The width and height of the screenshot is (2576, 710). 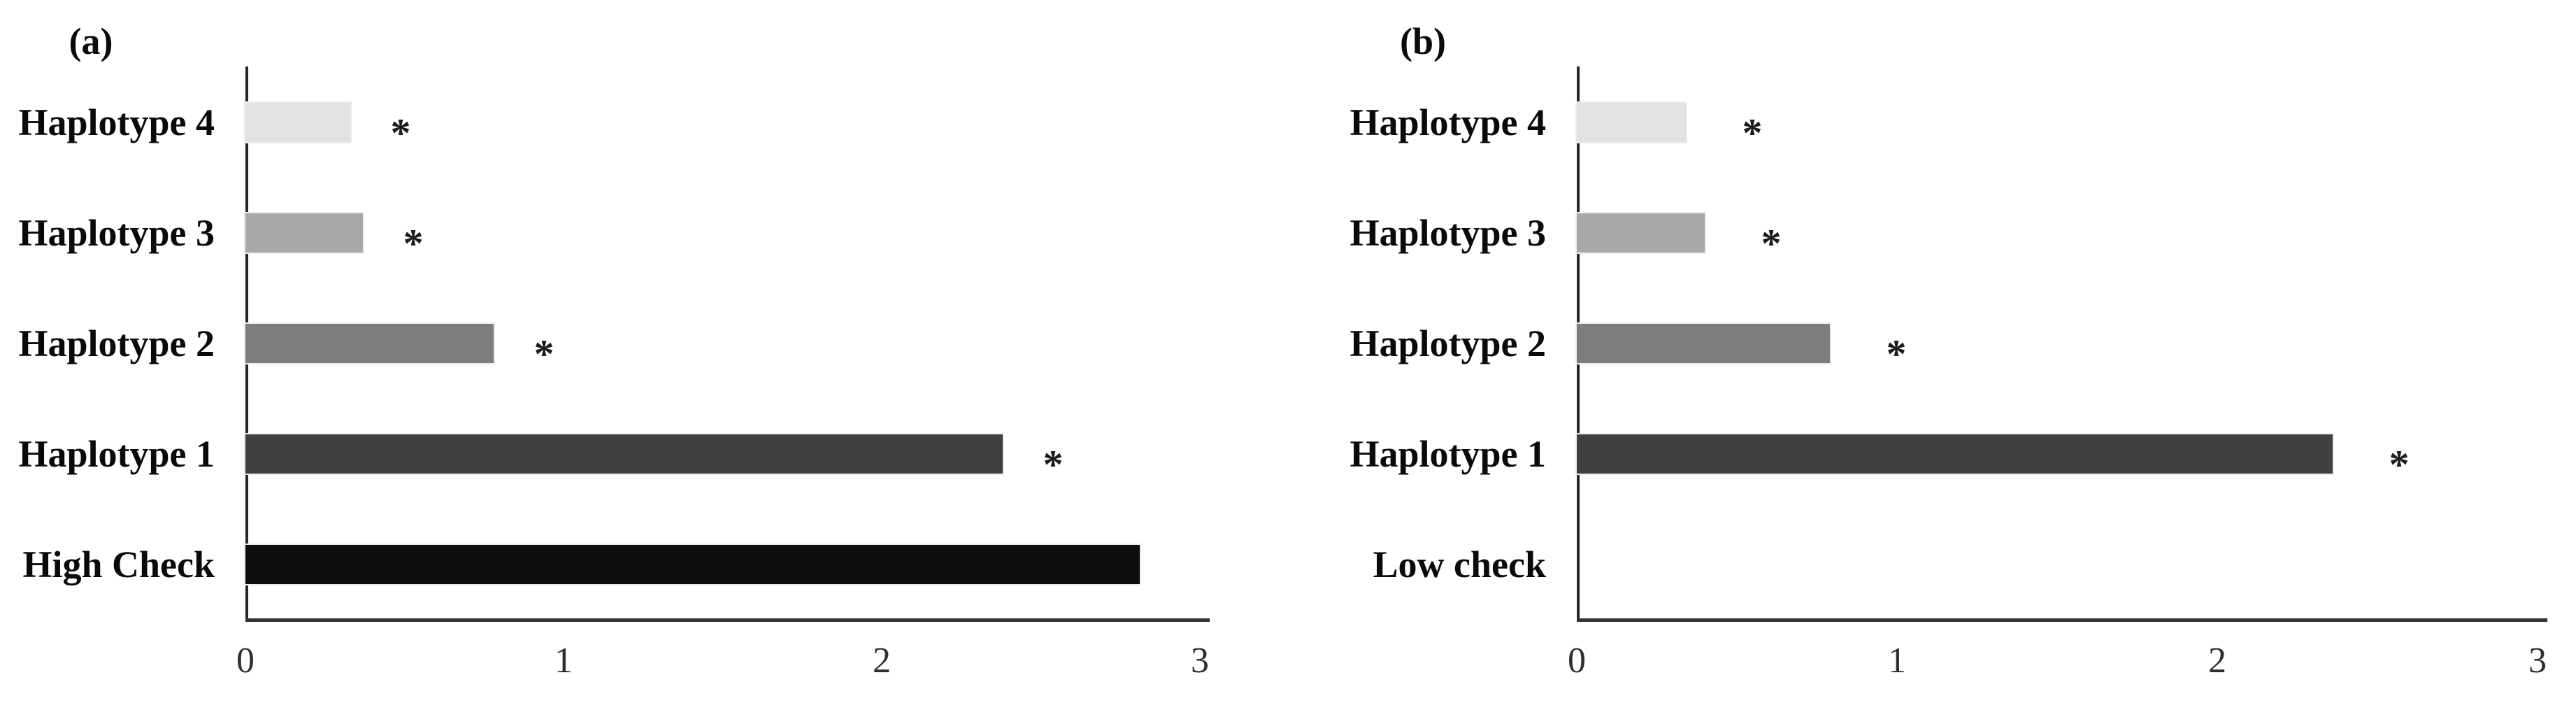 I want to click on category-label-low-check: Low check, so click(x=1459, y=565).